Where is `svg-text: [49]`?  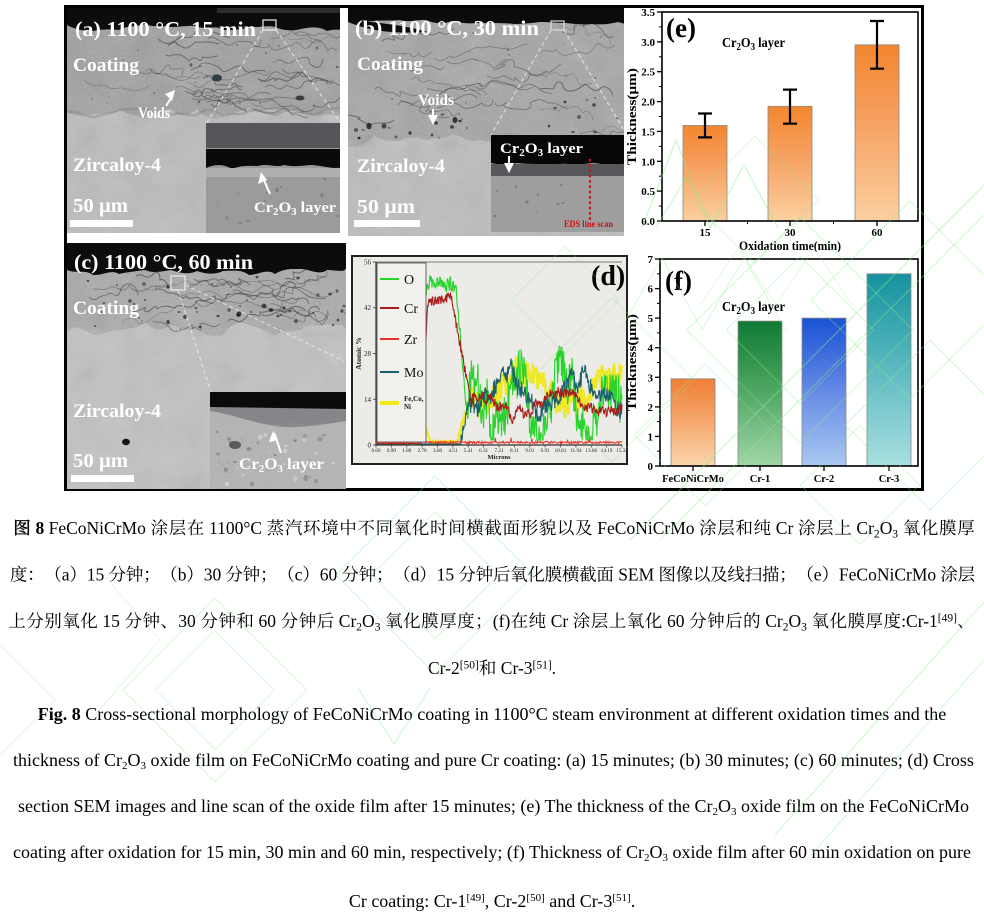
svg-text: [49] is located at coordinates (947, 619).